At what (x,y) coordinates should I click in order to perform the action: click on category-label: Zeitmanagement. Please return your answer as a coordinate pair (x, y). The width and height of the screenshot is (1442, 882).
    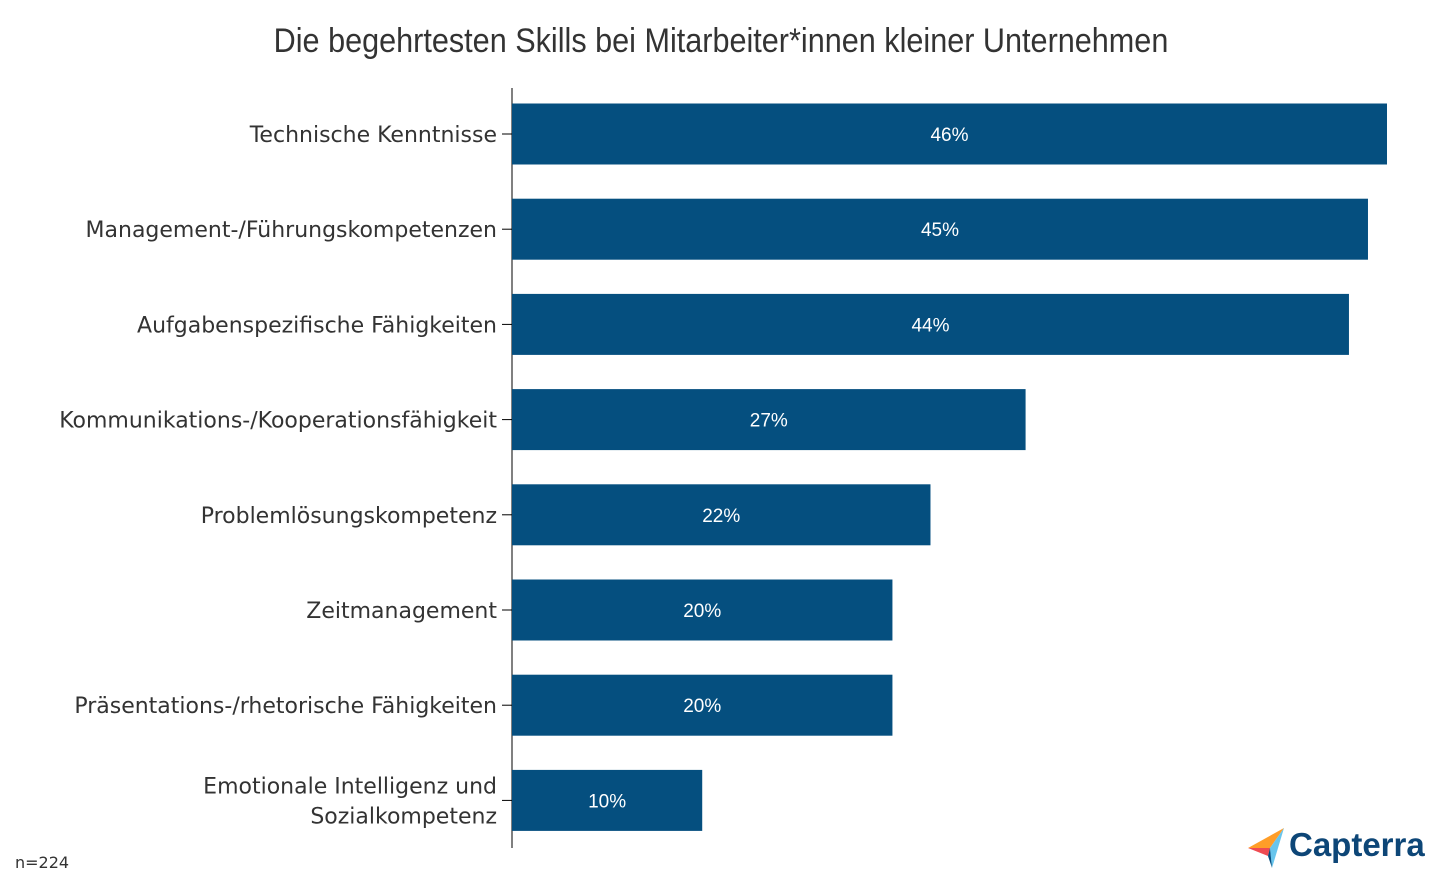
    Looking at the image, I should click on (401, 611).